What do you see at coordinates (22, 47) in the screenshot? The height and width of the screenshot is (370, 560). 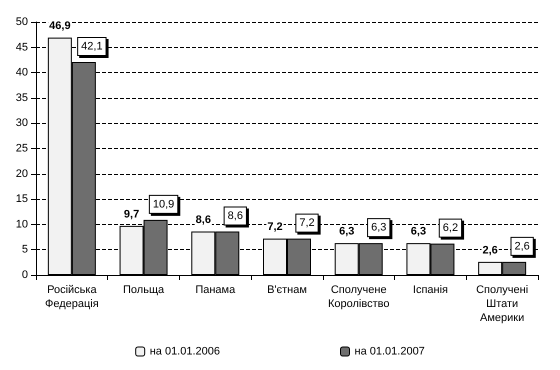 I see `y-tick-label: 45` at bounding box center [22, 47].